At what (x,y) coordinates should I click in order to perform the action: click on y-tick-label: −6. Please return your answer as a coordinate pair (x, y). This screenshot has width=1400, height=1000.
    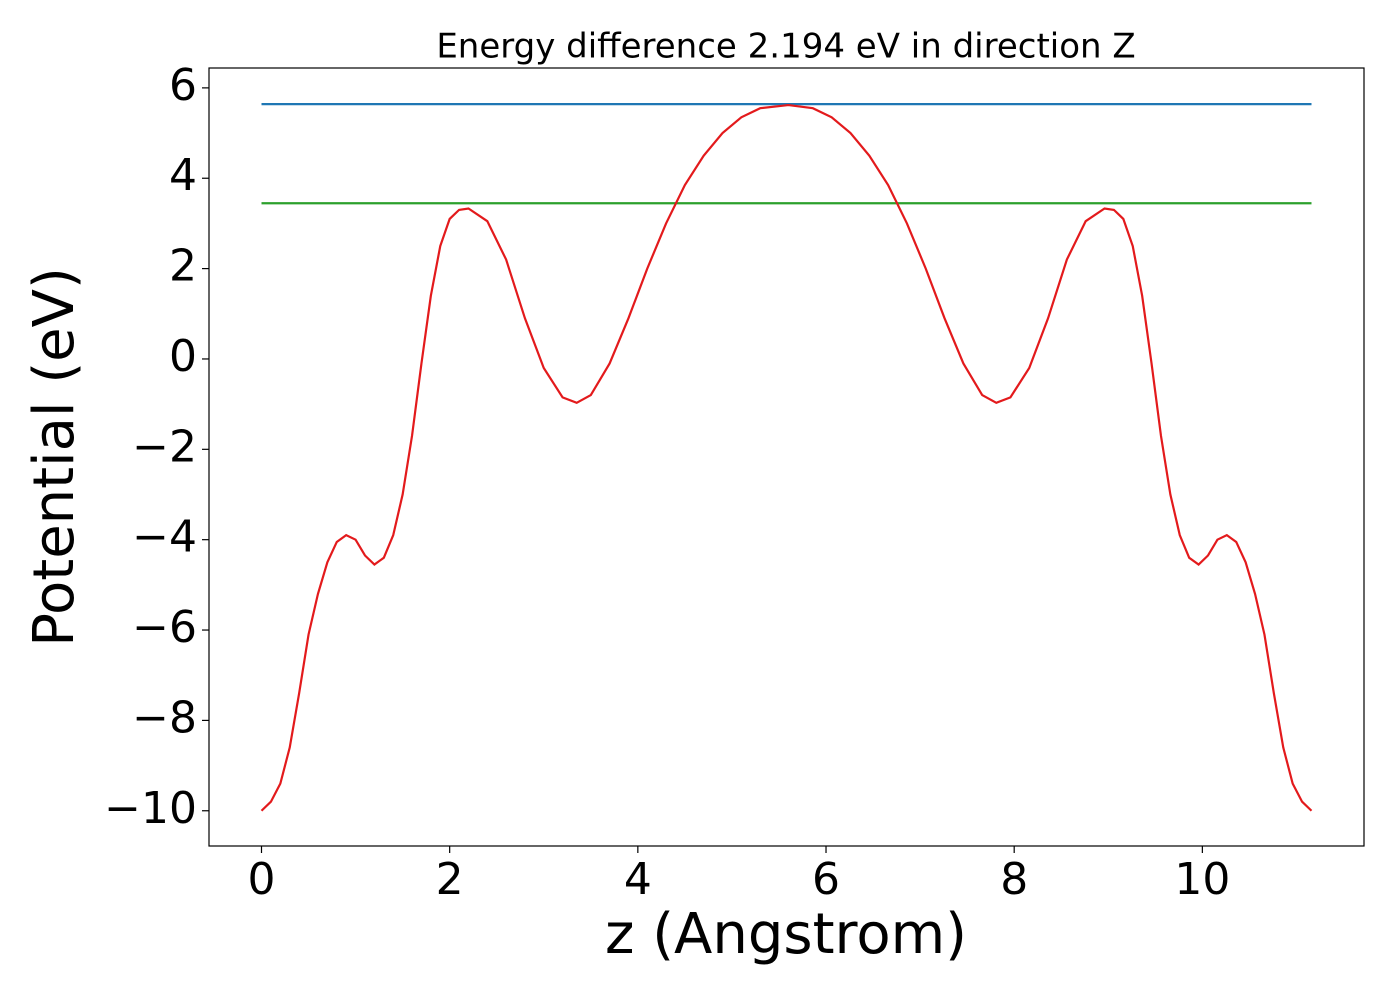
    Looking at the image, I should click on (164, 627).